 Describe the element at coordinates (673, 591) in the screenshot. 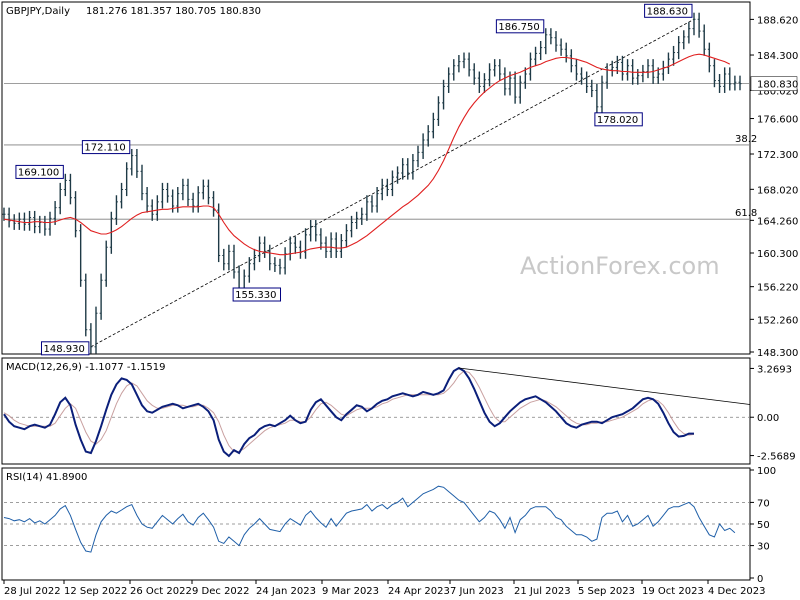

I see `x-tick-label: 19 Oct 2023` at that location.